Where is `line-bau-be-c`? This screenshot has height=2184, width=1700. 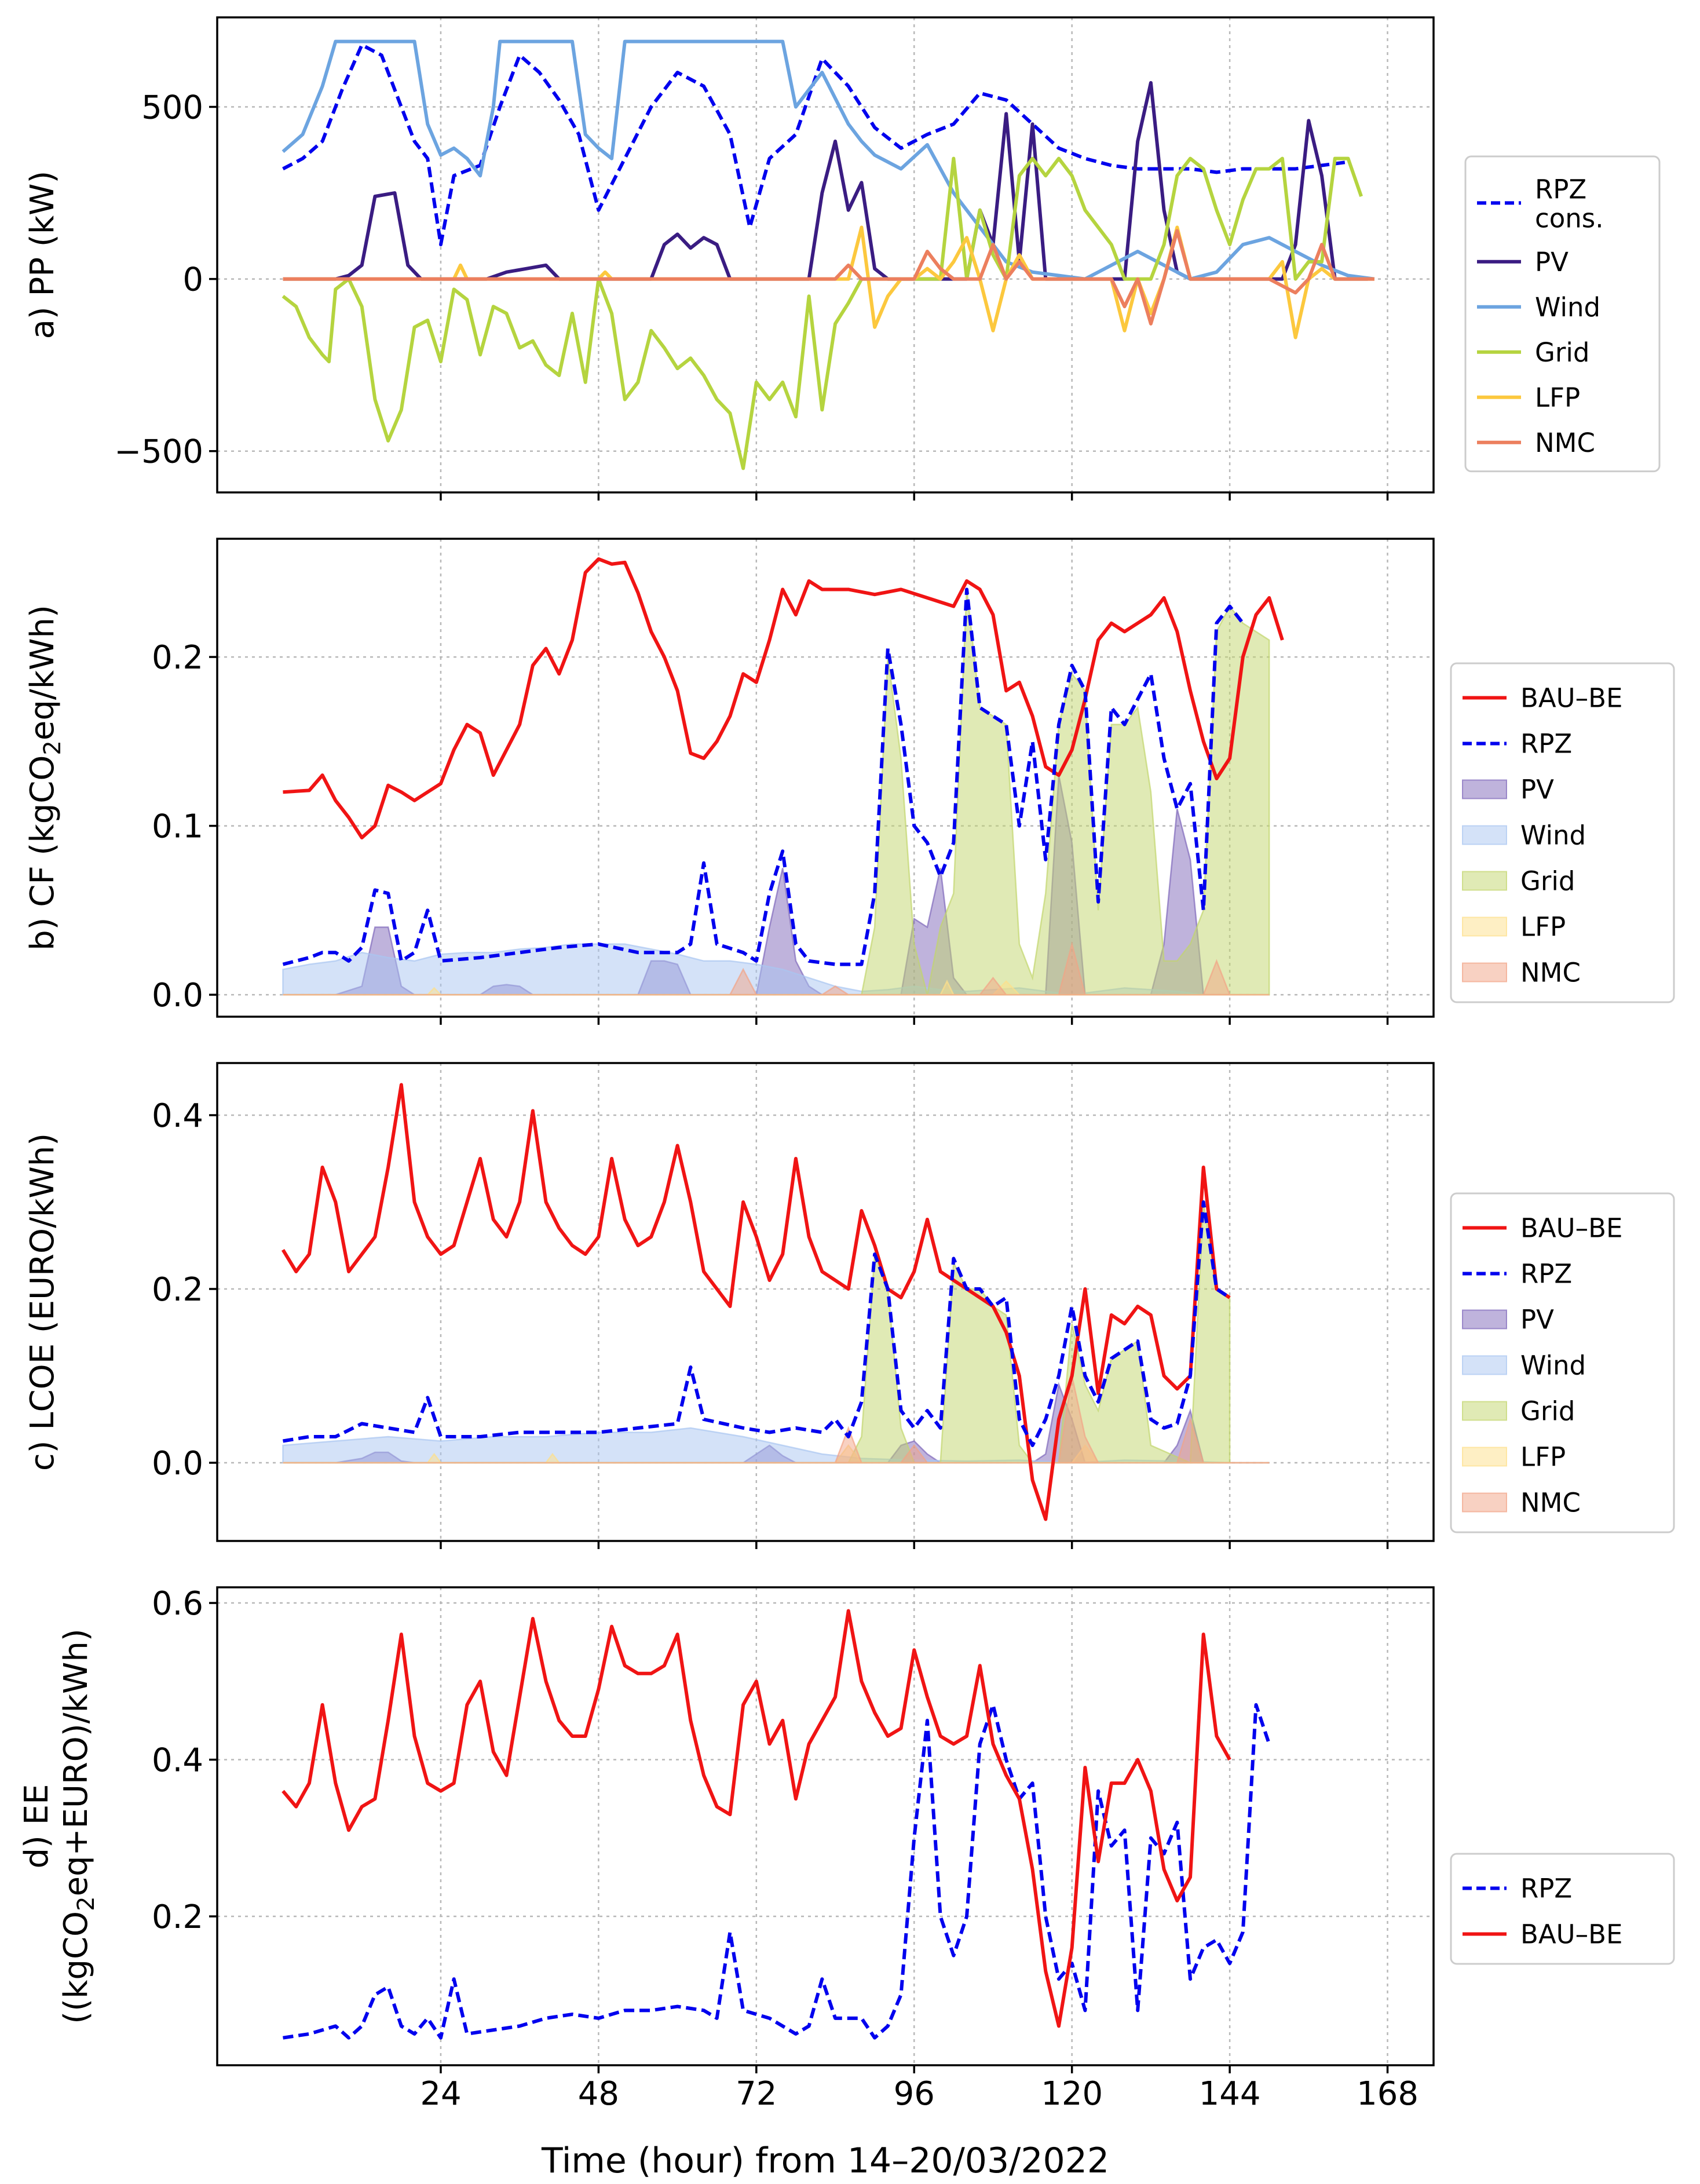
line-bau-be-c is located at coordinates (756, 1302).